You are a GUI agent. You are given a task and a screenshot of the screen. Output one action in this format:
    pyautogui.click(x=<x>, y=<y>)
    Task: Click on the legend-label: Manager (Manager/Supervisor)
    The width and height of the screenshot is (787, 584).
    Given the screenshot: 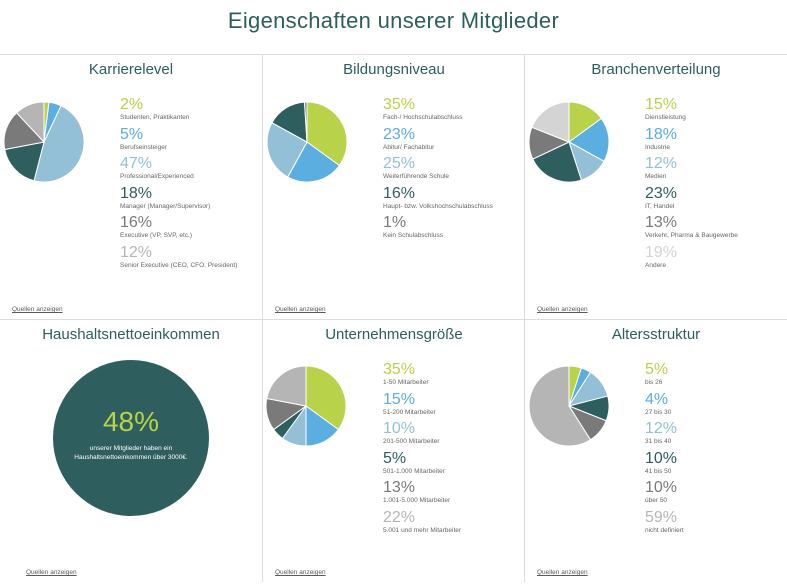 What is the action you would take?
    pyautogui.click(x=165, y=206)
    